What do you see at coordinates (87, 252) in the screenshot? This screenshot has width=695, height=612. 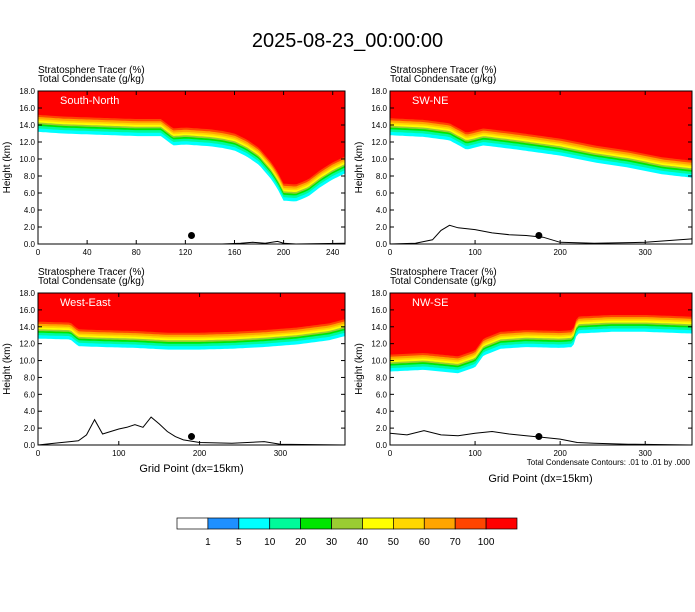 I see `x-tick-label: 40` at bounding box center [87, 252].